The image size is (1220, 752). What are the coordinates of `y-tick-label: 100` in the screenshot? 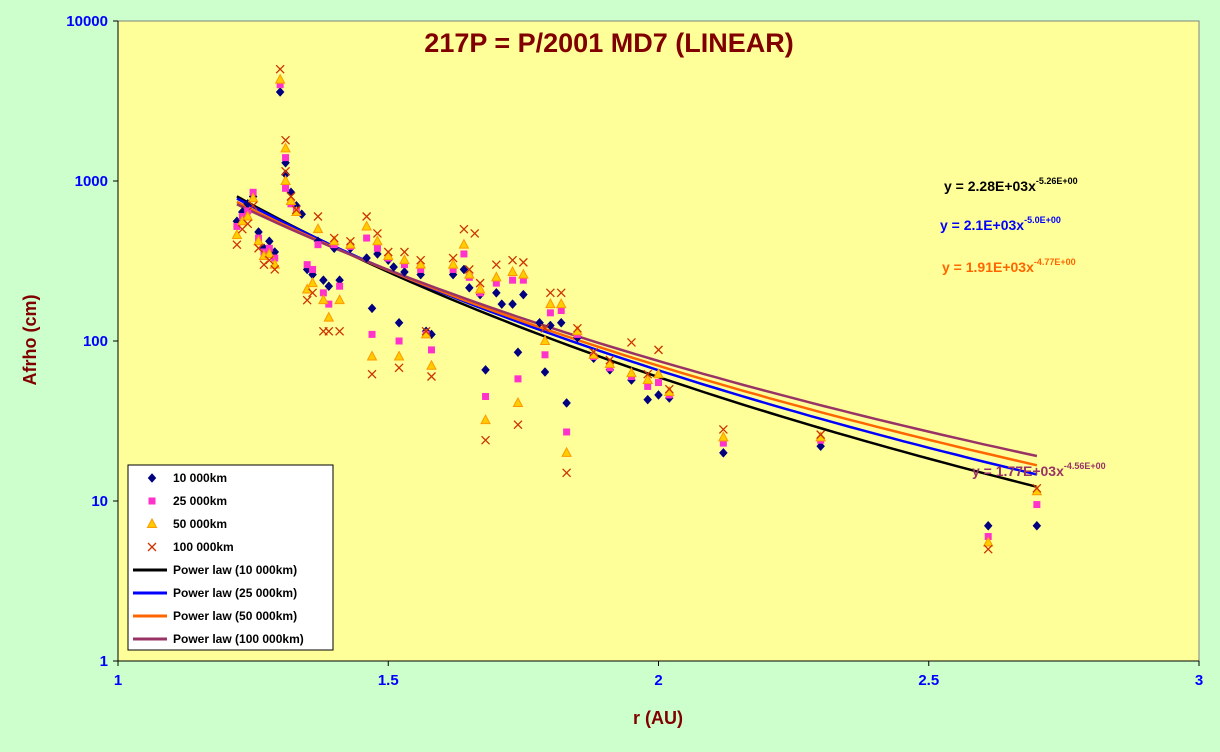 It's located at (95, 341).